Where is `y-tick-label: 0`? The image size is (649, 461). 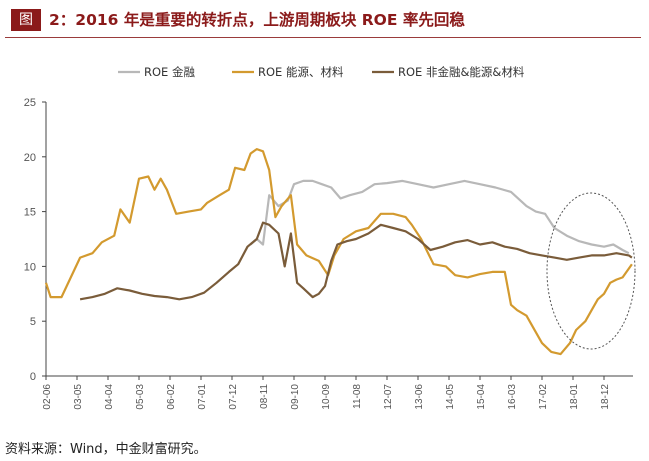
y-tick-label: 0 is located at coordinates (33, 377).